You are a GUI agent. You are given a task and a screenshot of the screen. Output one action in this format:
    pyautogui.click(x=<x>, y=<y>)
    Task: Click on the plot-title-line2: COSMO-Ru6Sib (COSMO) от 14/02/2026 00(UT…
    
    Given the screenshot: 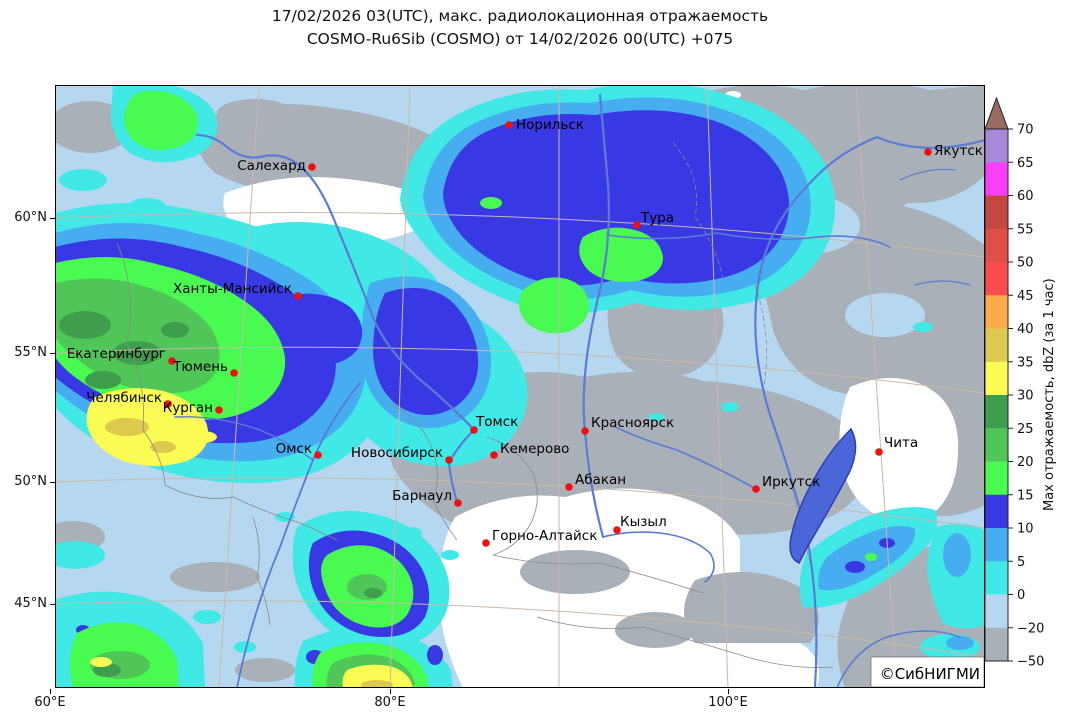 What is the action you would take?
    pyautogui.click(x=520, y=39)
    